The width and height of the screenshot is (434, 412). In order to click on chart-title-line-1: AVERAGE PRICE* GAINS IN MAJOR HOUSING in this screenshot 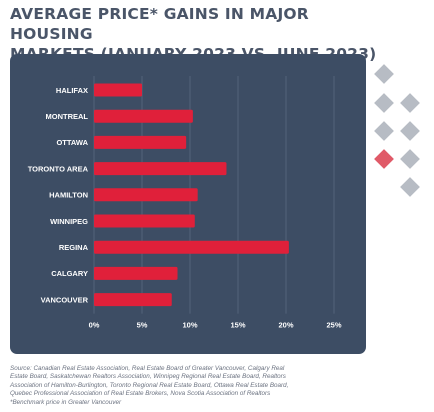, I will do `click(159, 24)`.